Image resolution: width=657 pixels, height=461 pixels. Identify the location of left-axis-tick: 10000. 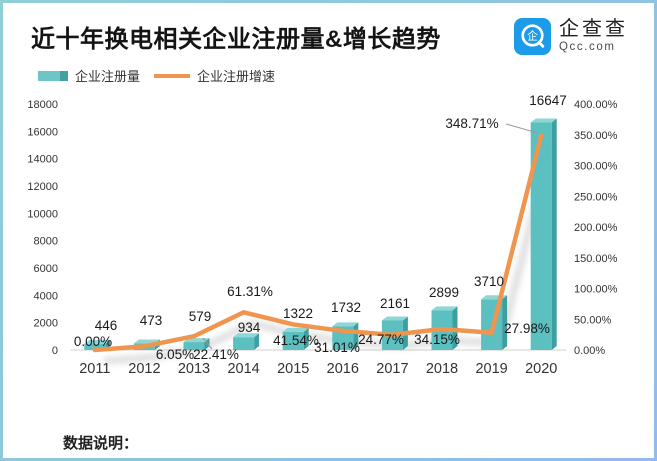
(42, 214).